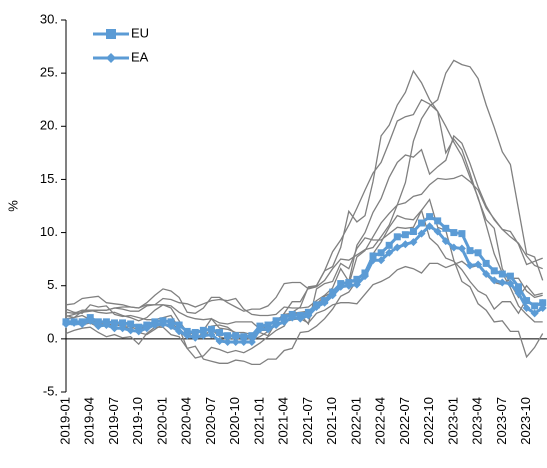 This screenshot has width=547, height=468. I want to click on x-tick-label: 2020-10, so click(234, 421).